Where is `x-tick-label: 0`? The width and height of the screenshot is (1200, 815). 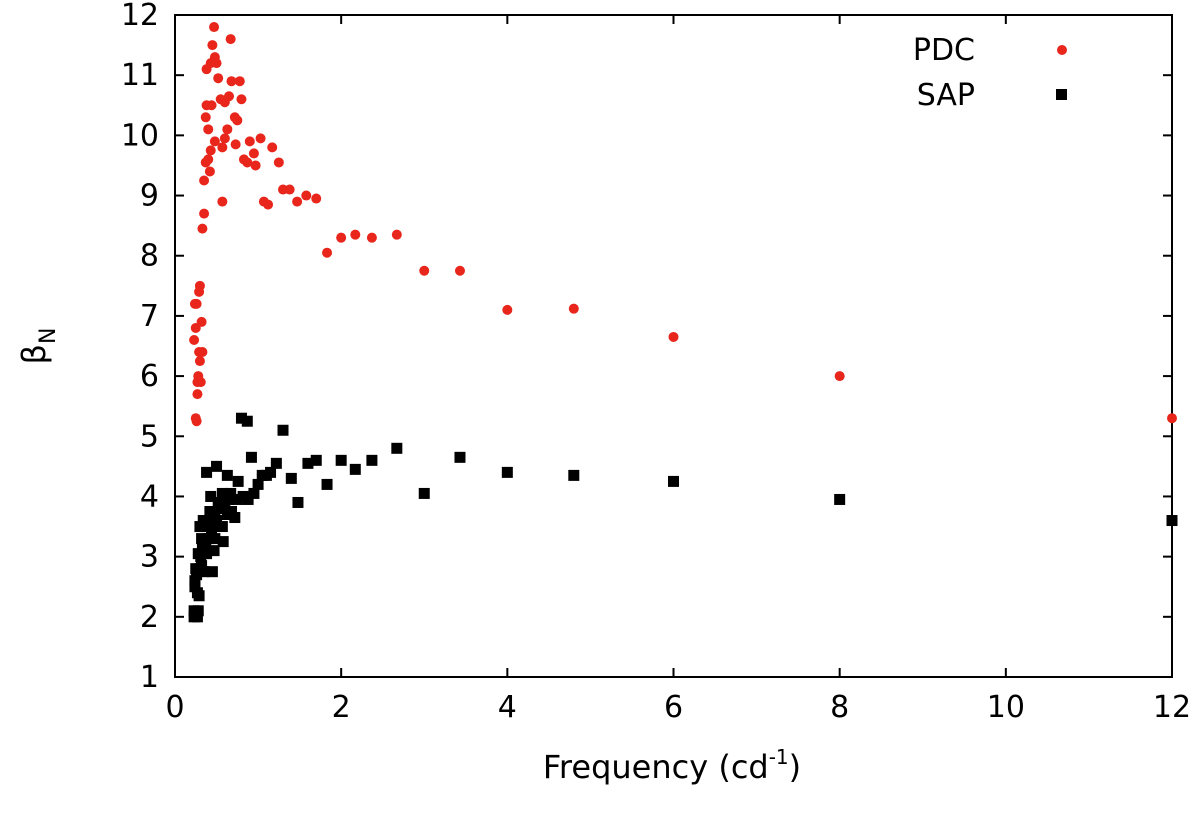 x-tick-label: 0 is located at coordinates (174, 707).